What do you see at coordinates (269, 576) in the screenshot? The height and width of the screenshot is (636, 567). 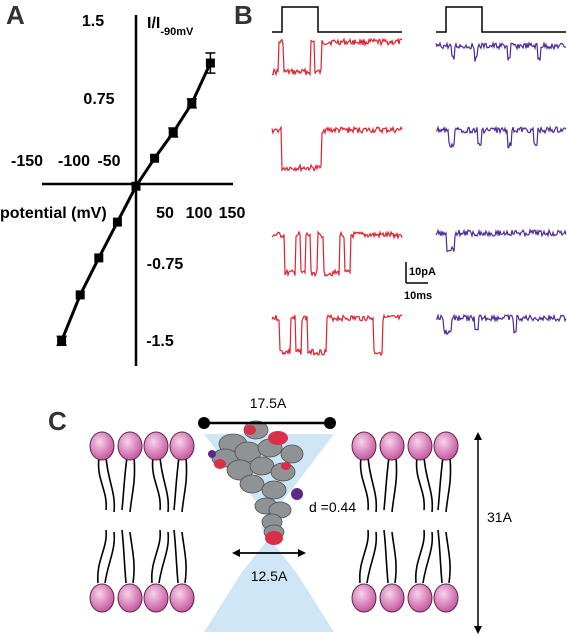 I see `bottom-width-label: 12.5A` at bounding box center [269, 576].